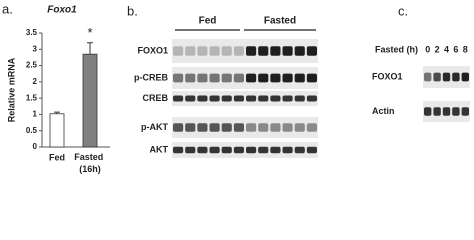  What do you see at coordinates (35, 114) in the screenshot?
I see `y-tick-label: 1` at bounding box center [35, 114].